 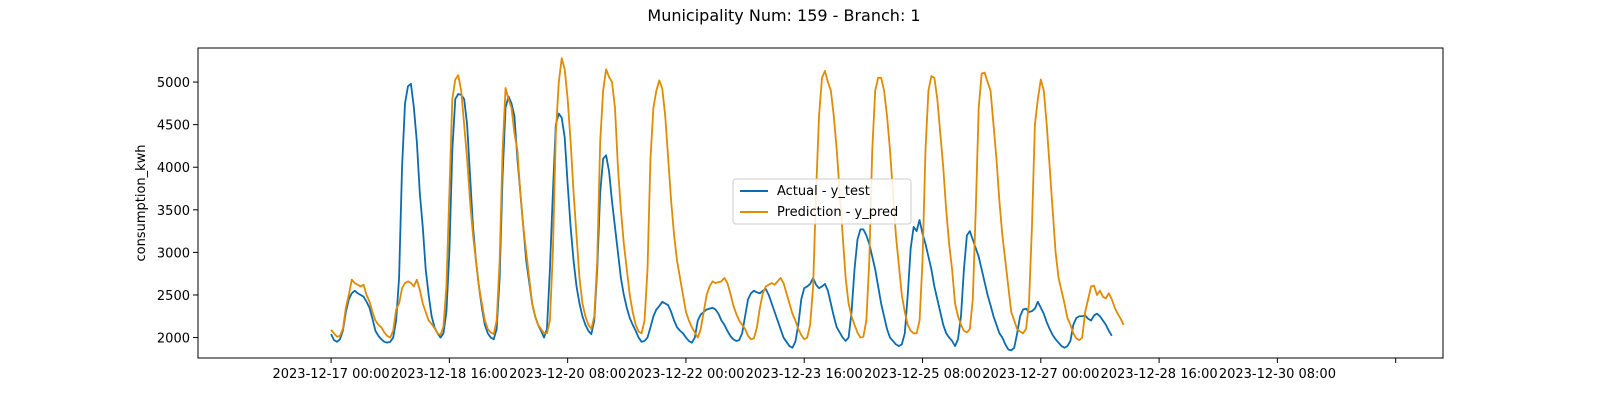 I want to click on y-tick-label: 3500, so click(x=173, y=211).